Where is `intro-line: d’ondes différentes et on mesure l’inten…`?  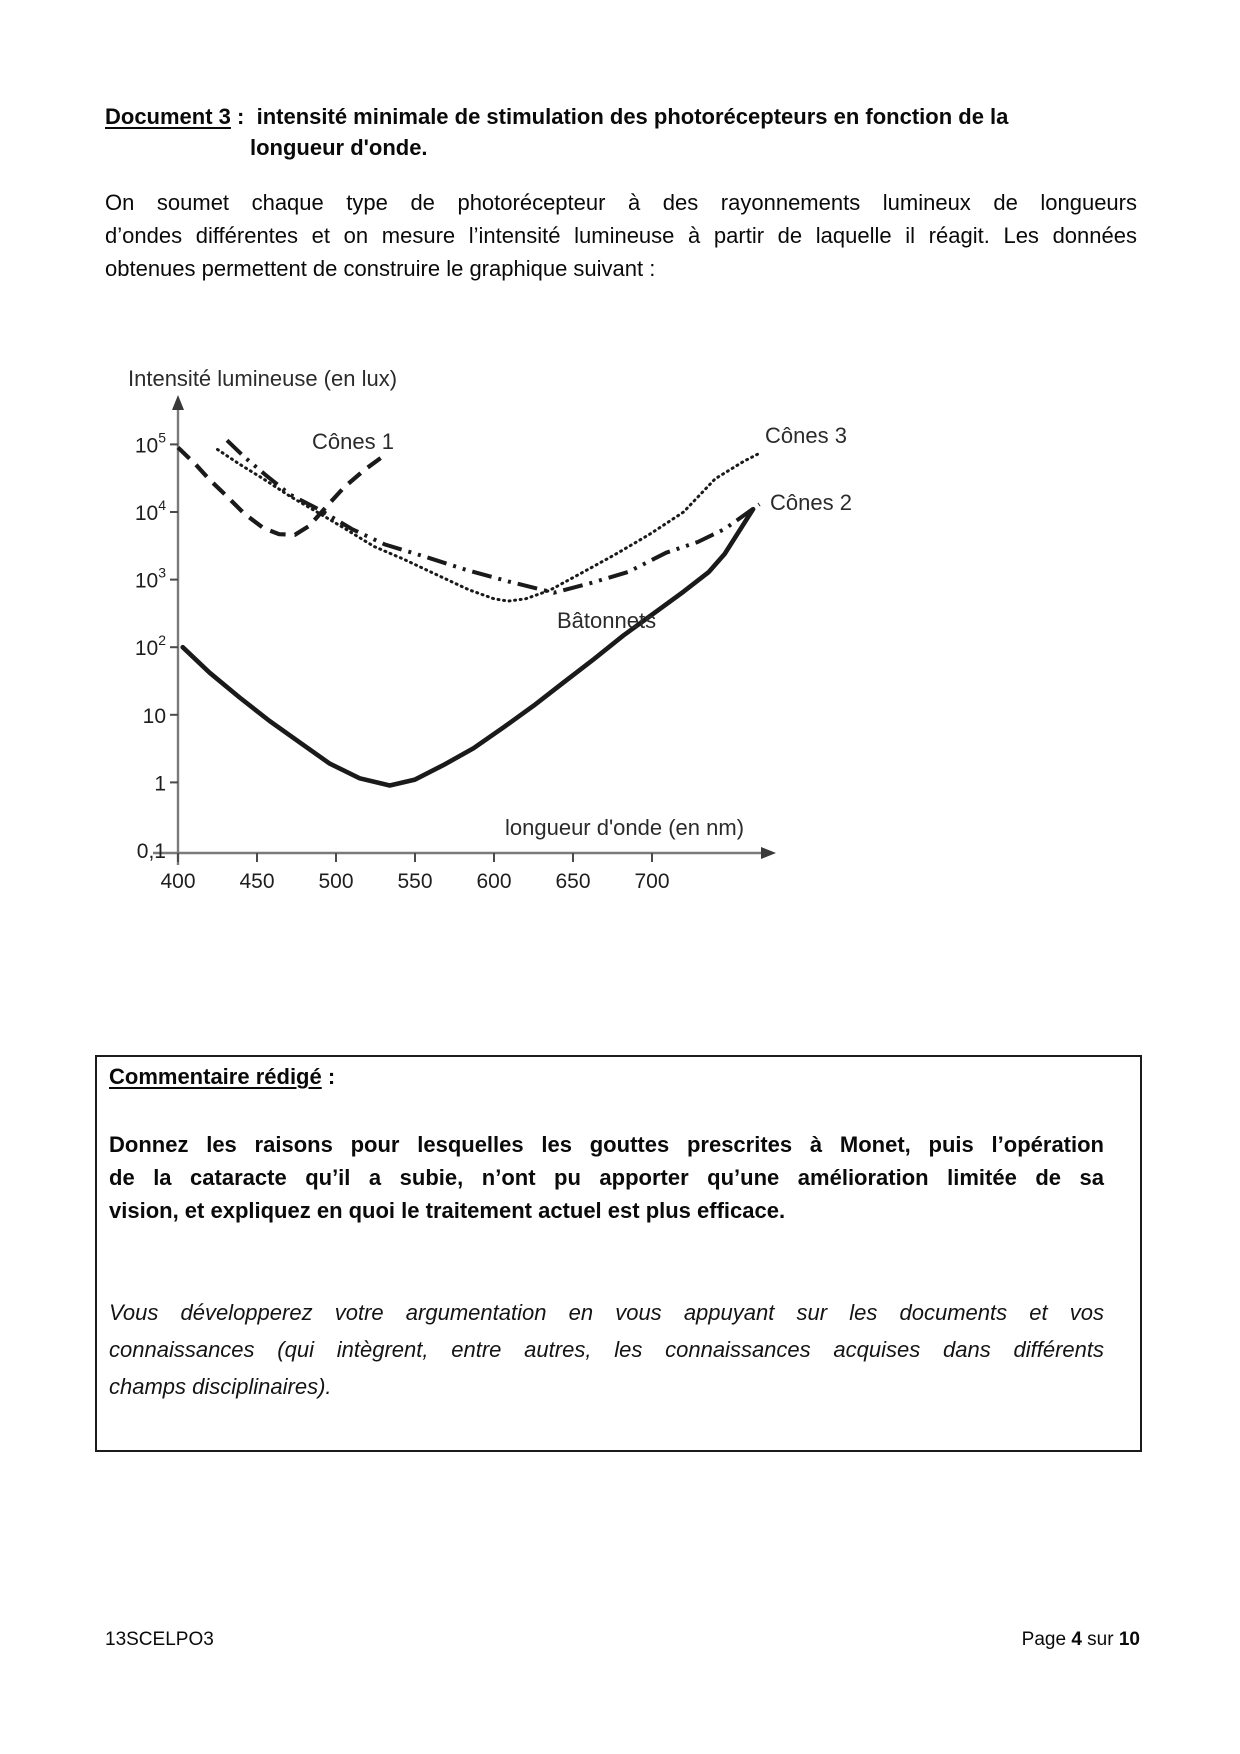 intro-line: d’ondes différentes et on mesure l’inten… is located at coordinates (621, 235).